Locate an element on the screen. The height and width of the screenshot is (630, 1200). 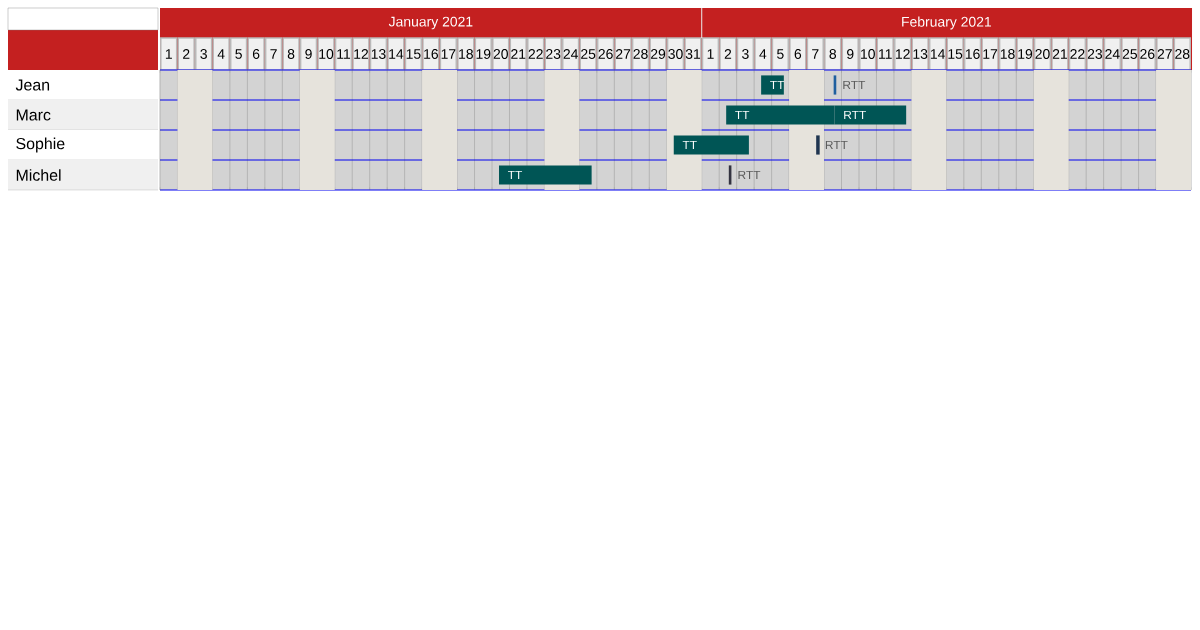
text: February 2021 is located at coordinates (947, 23).